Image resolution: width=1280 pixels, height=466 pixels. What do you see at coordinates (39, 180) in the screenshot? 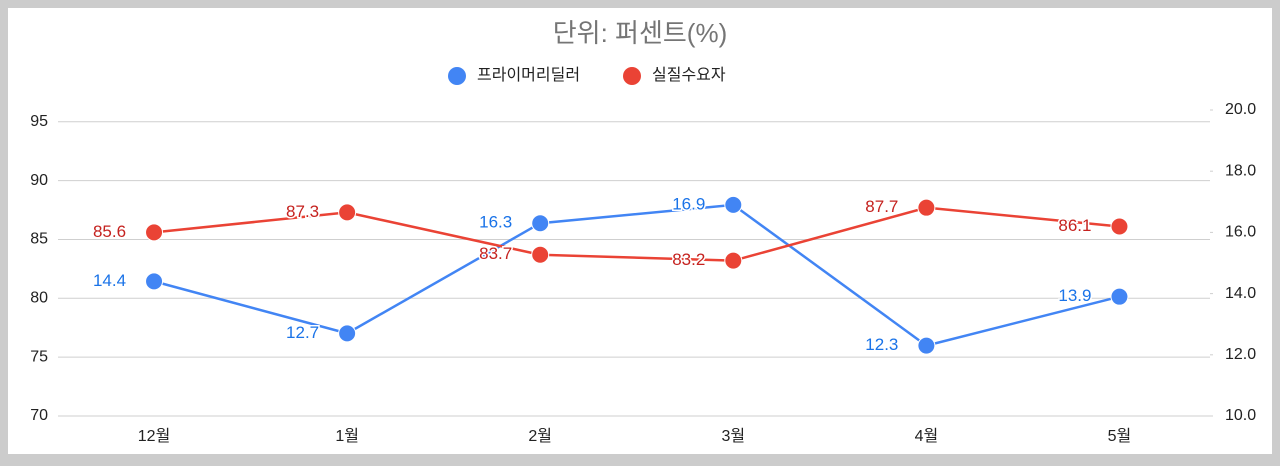
I see `y-tick-label: 90` at bounding box center [39, 180].